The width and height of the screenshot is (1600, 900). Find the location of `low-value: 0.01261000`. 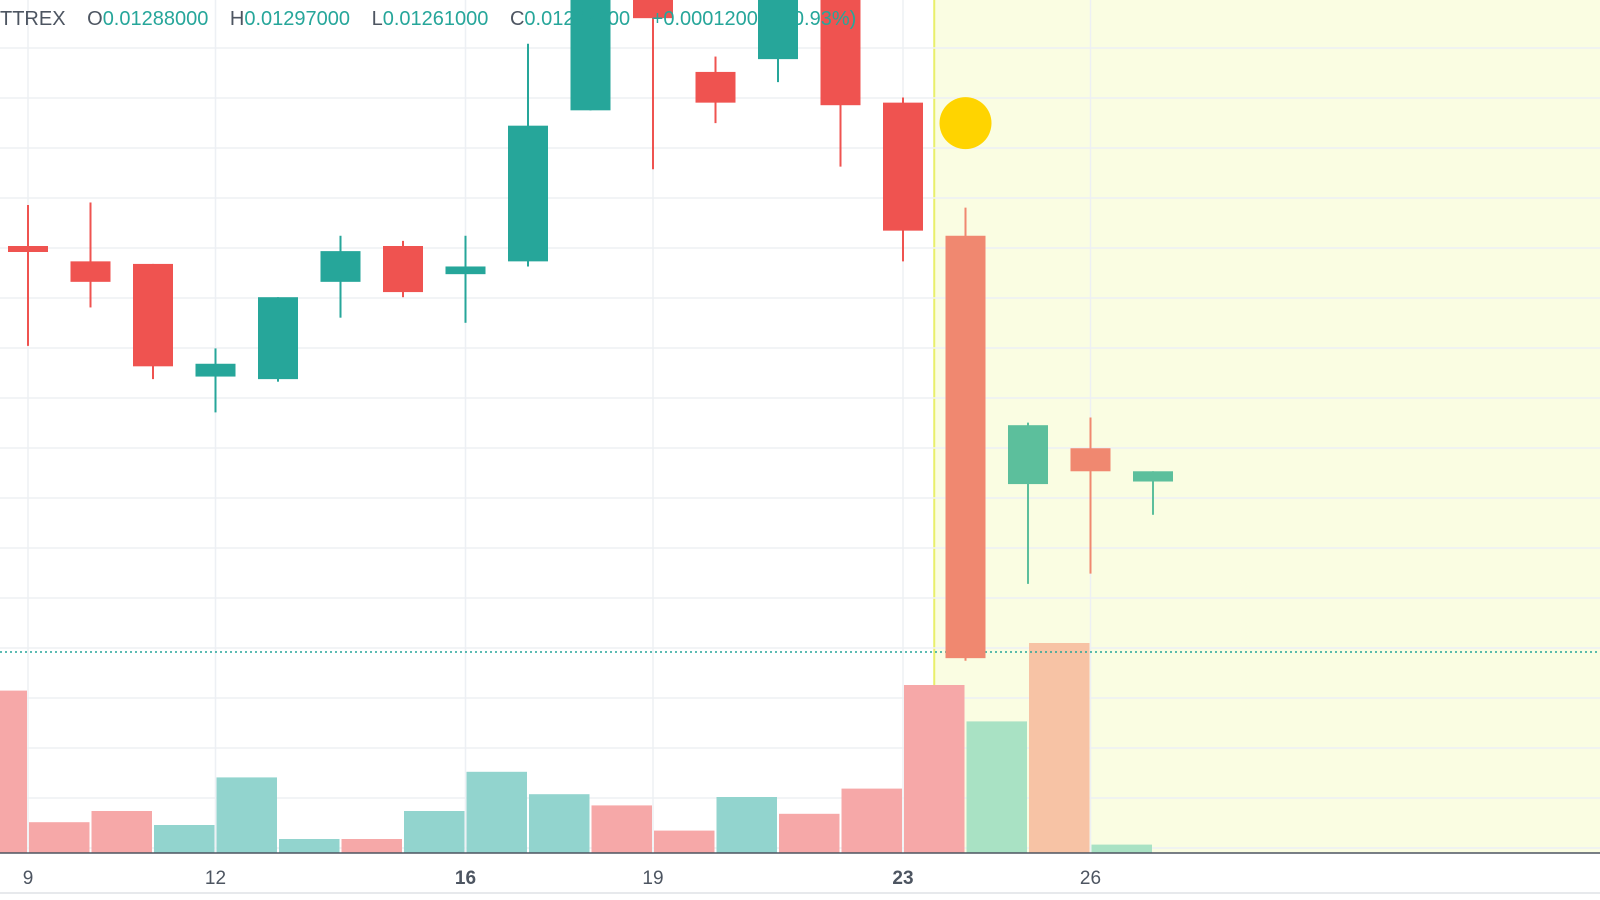

low-value: 0.01261000 is located at coordinates (435, 19).